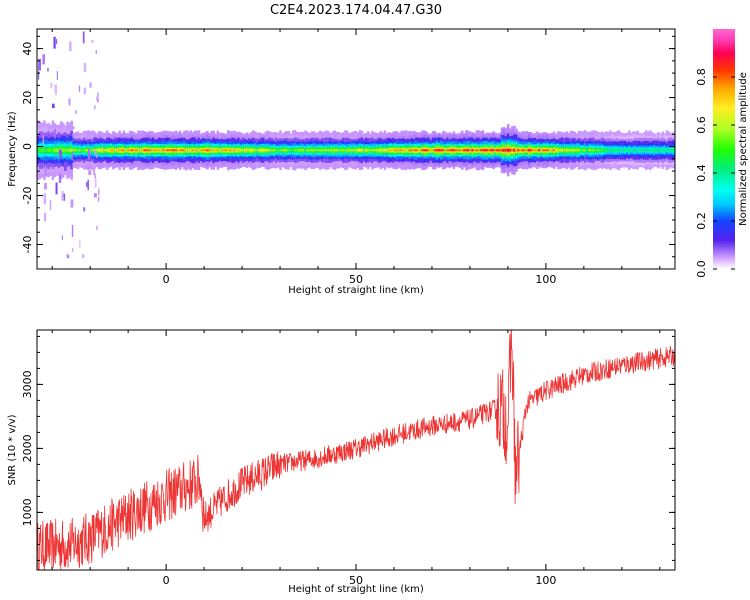 The height and width of the screenshot is (600, 750). I want to click on y-tick-label: -40, so click(27, 245).